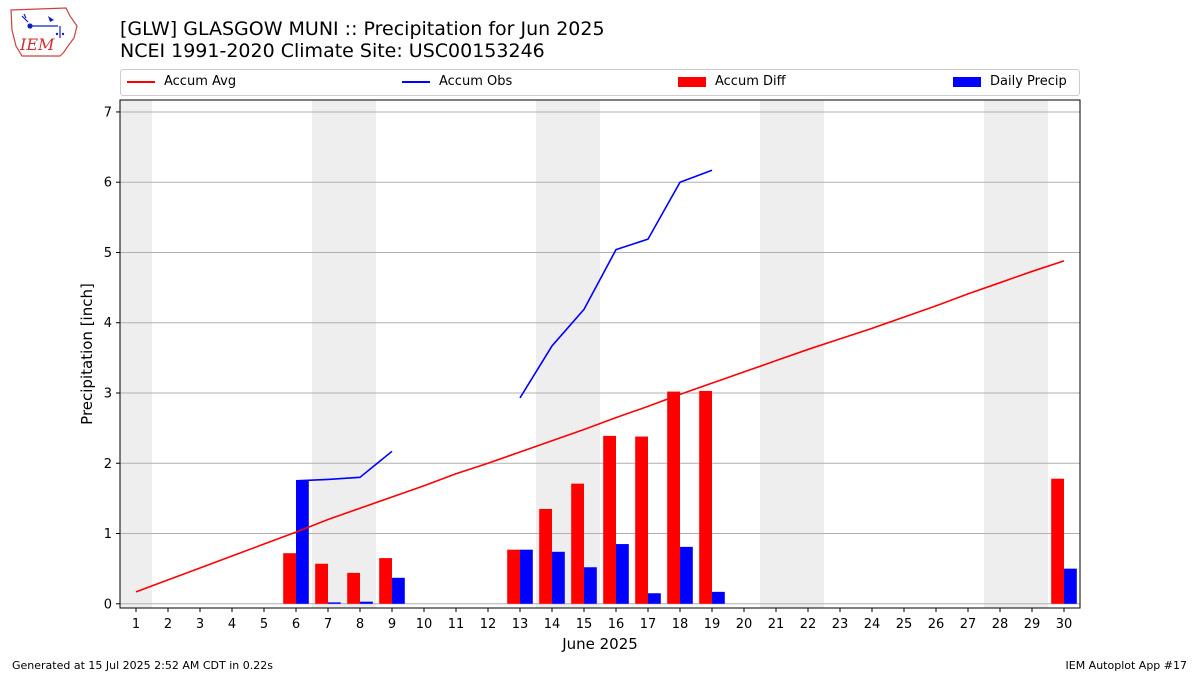 This screenshot has height=675, width=1200. I want to click on iem-state-logo-icon: IEM, so click(44, 32).